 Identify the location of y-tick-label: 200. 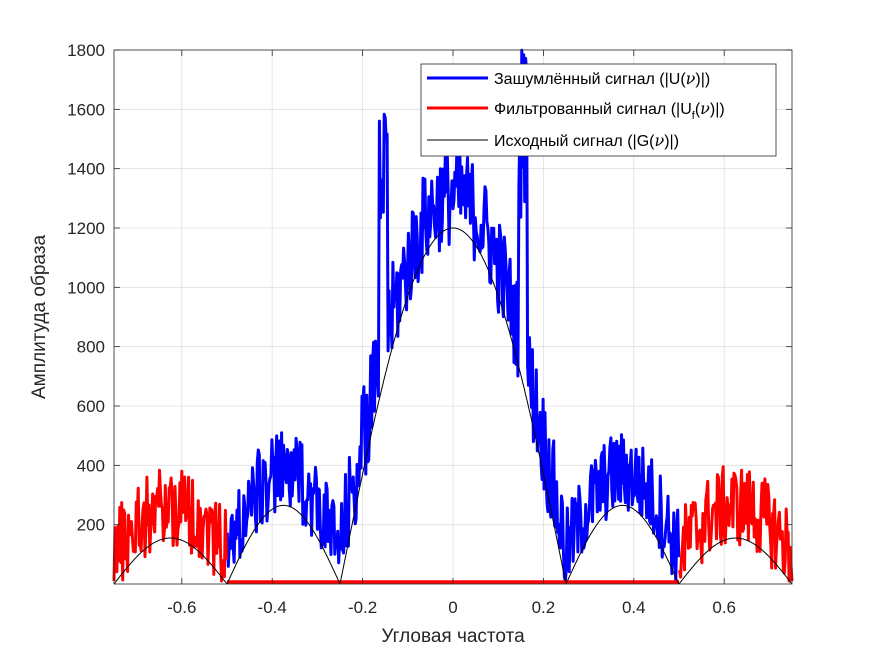
(91, 525).